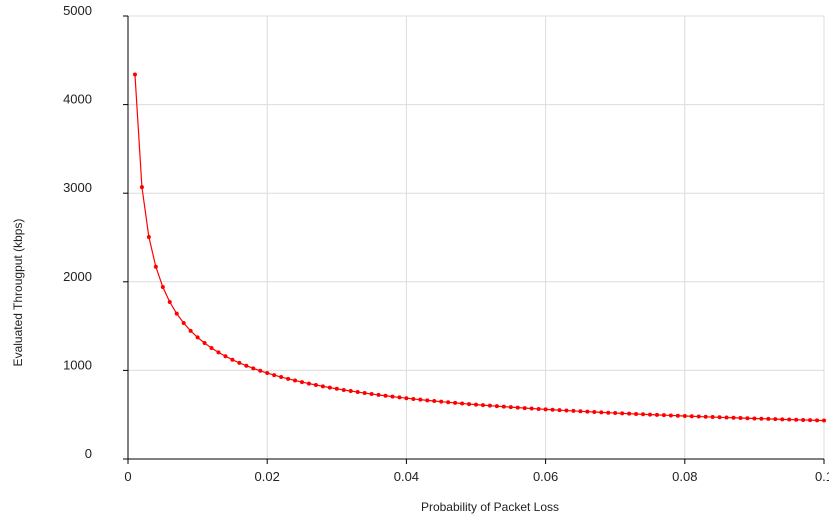 The image size is (829, 519). What do you see at coordinates (95, 232) in the screenshot?
I see `y-axis-ticks: 0 1000 2000 3000 4000 5000` at bounding box center [95, 232].